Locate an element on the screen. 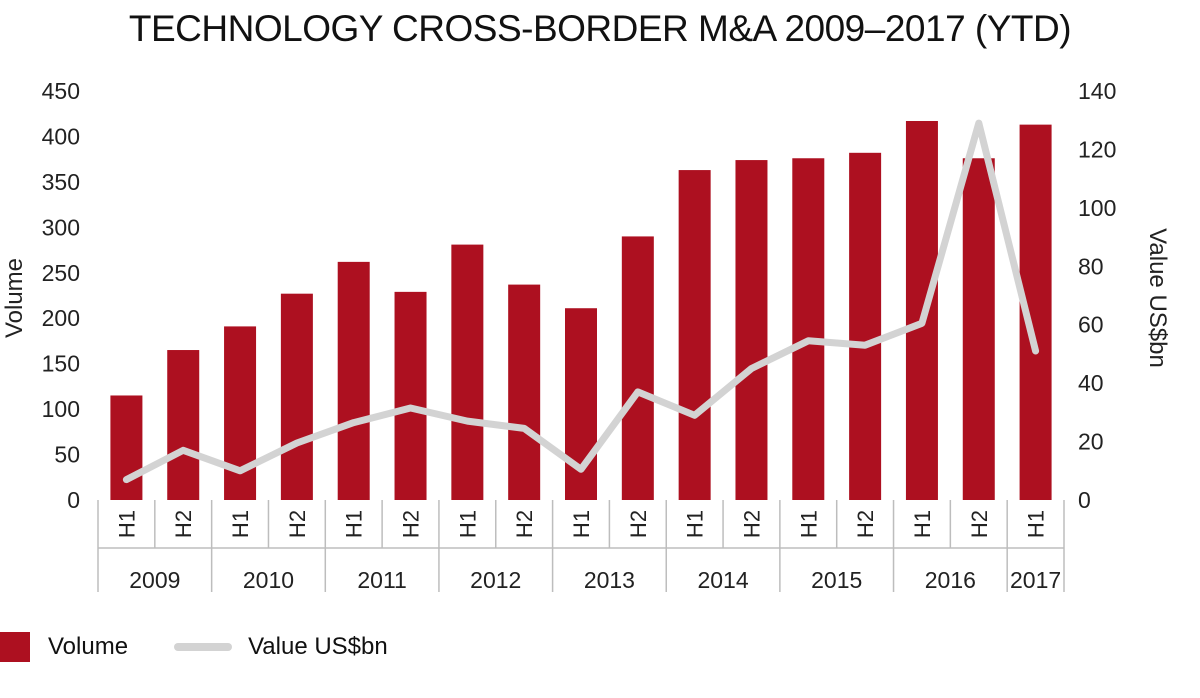 The image size is (1200, 698). y-tick-label: 350 is located at coordinates (61, 182).